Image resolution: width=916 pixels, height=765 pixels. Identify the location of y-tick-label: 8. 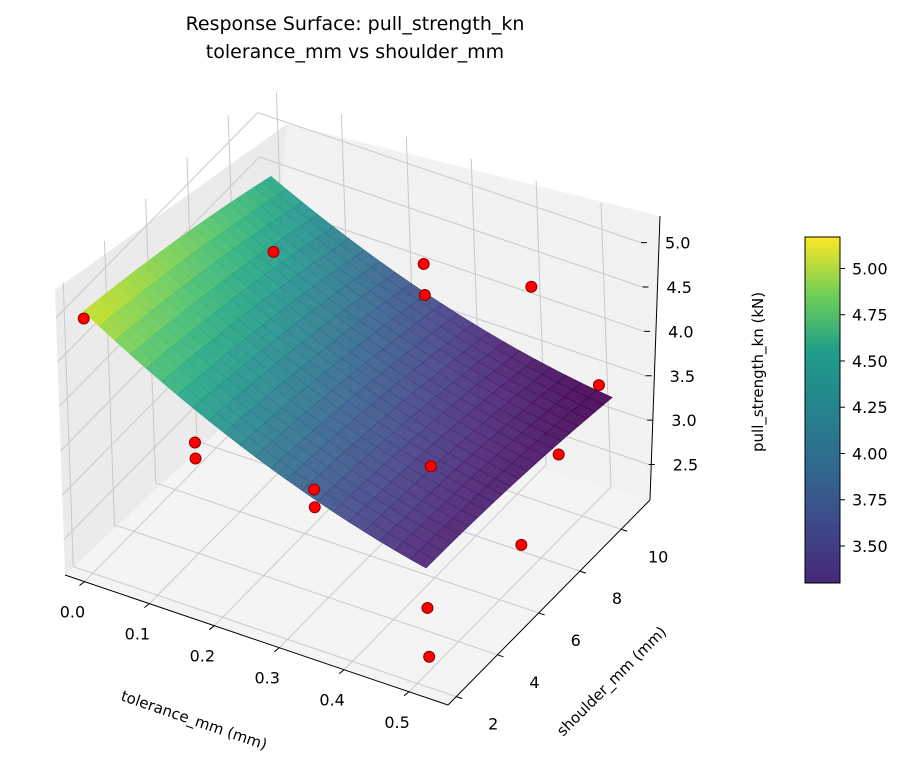
(617, 598).